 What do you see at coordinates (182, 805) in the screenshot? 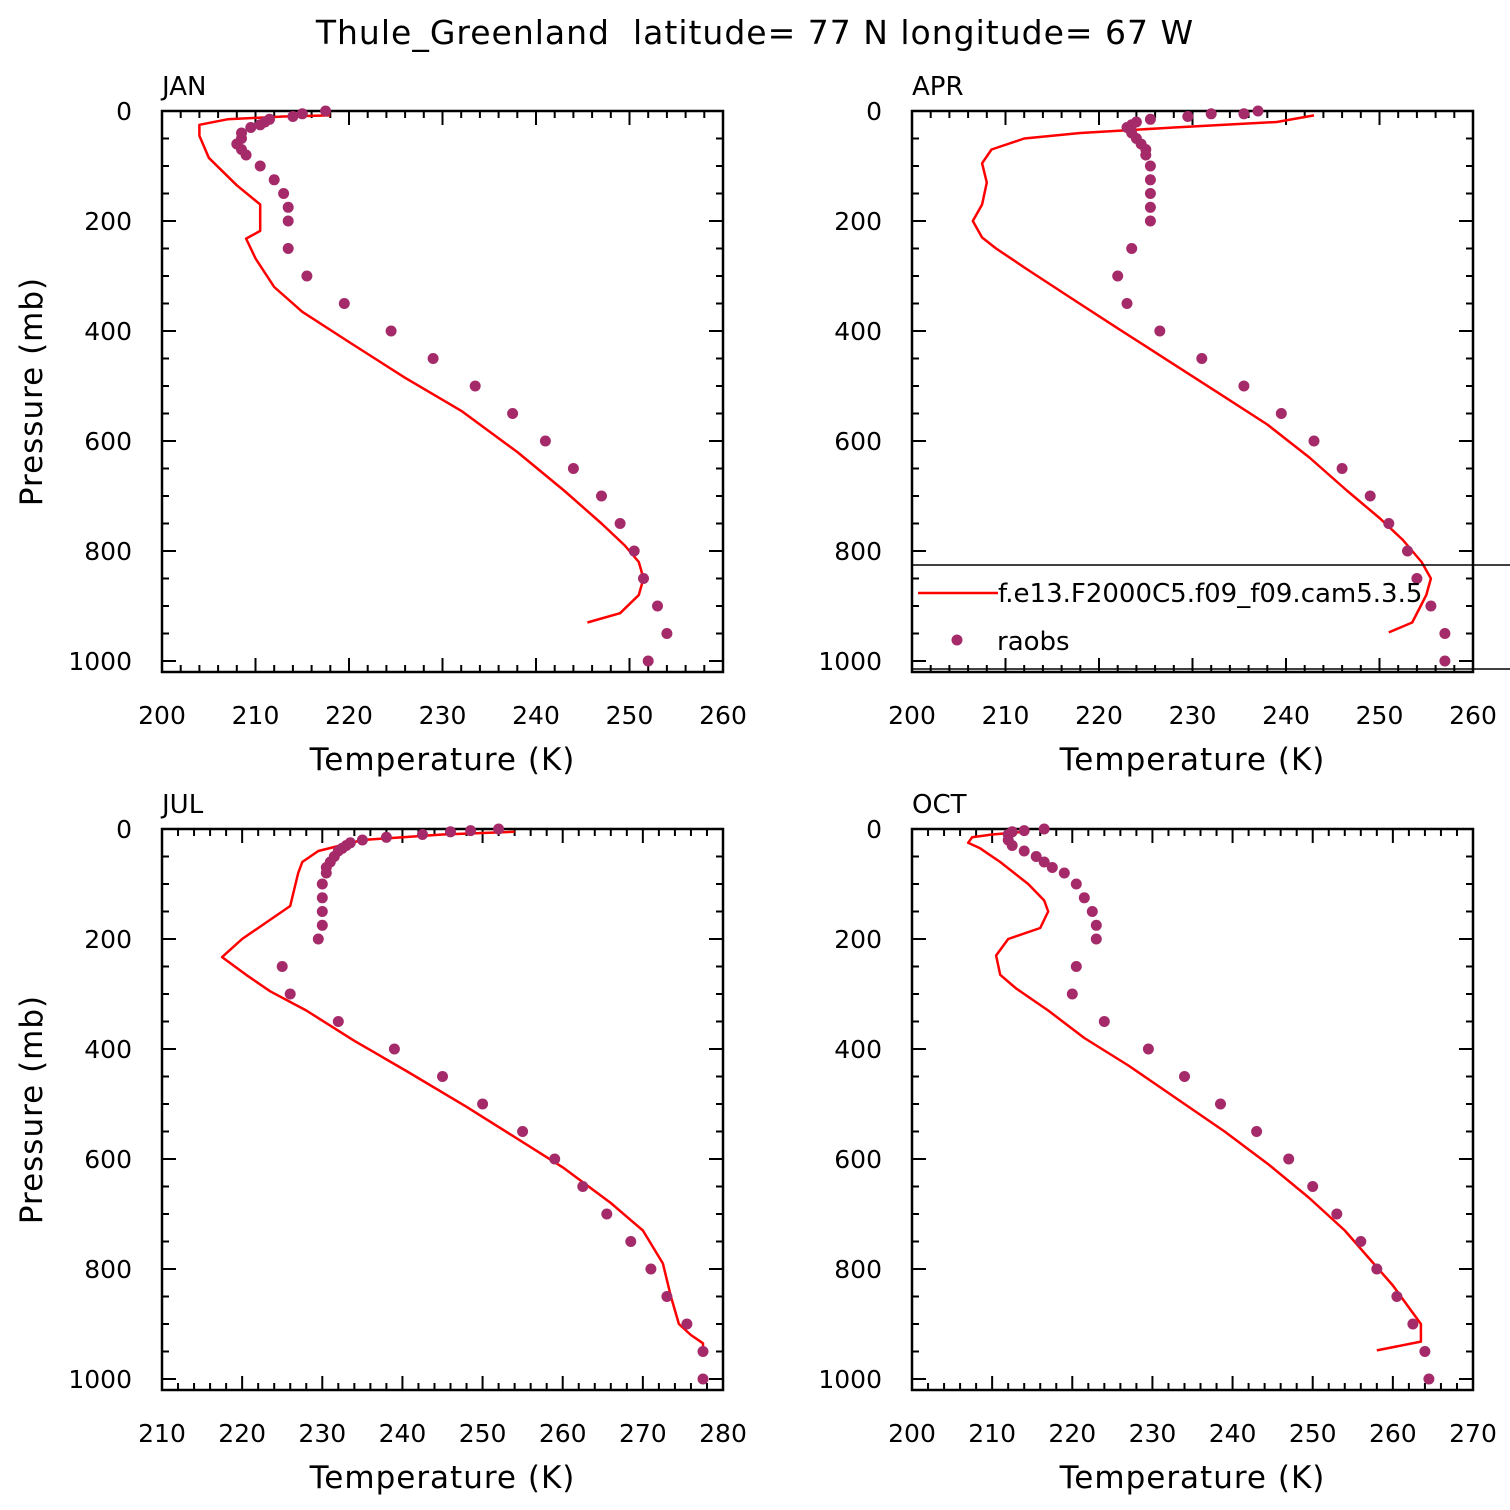
I see `panel-title: JUL` at bounding box center [182, 805].